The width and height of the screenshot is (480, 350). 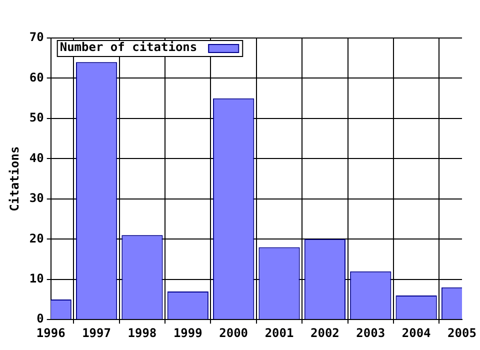 I want to click on x-tick-label: 2004, so click(x=416, y=333).